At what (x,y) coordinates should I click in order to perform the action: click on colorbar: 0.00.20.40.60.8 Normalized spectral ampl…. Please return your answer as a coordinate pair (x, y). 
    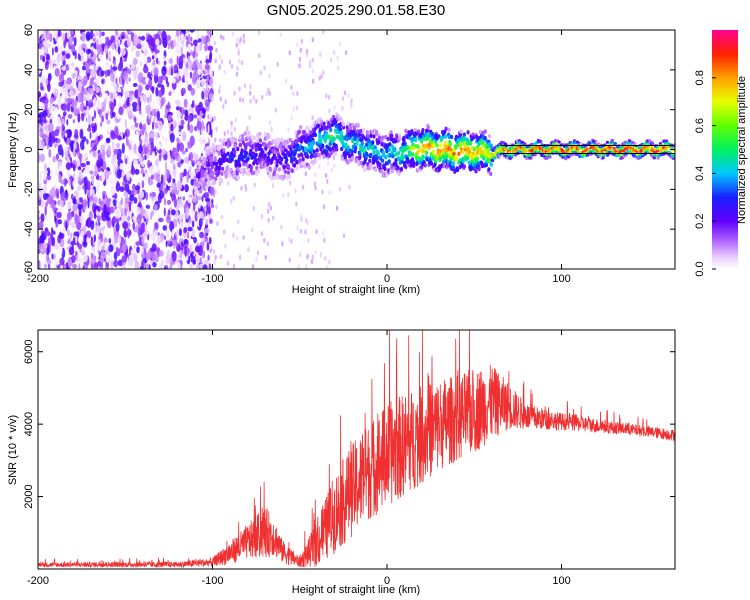
    Looking at the image, I should click on (721, 153).